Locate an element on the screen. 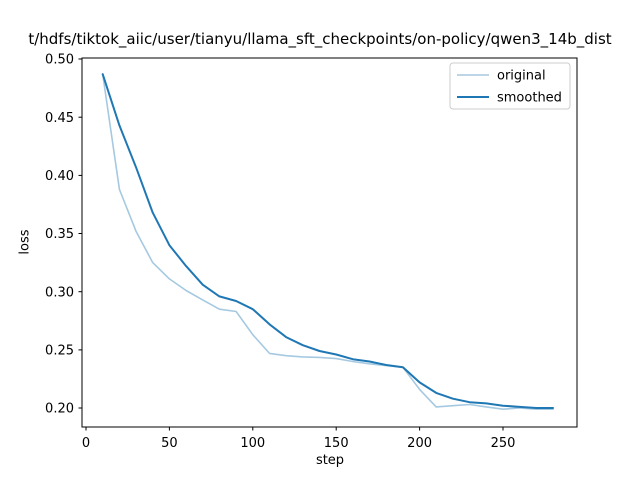  x-tick-label: 250 is located at coordinates (503, 443).